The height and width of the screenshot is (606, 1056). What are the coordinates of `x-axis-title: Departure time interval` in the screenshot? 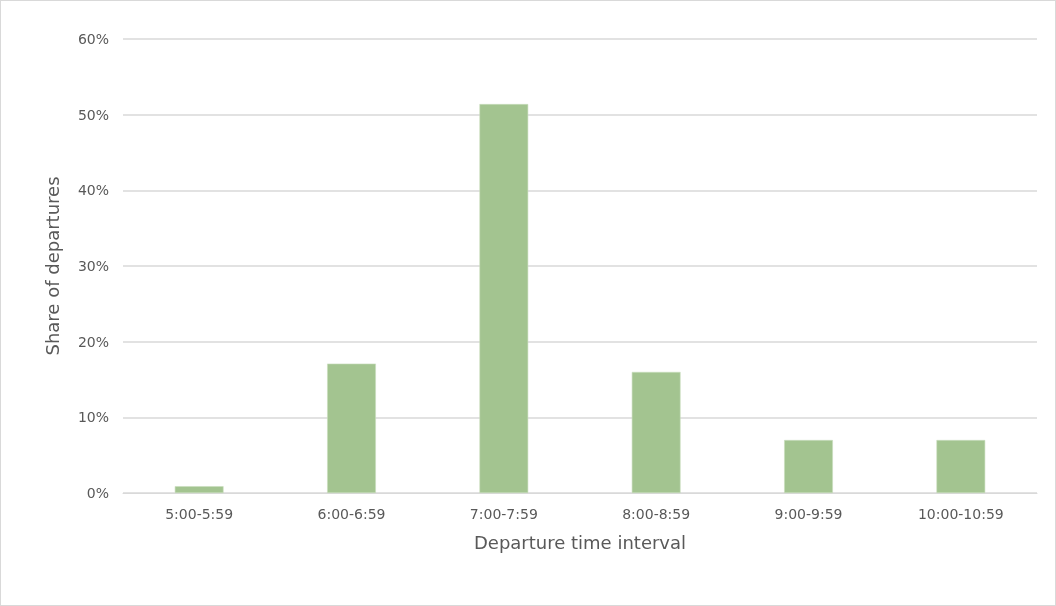 It's located at (580, 542).